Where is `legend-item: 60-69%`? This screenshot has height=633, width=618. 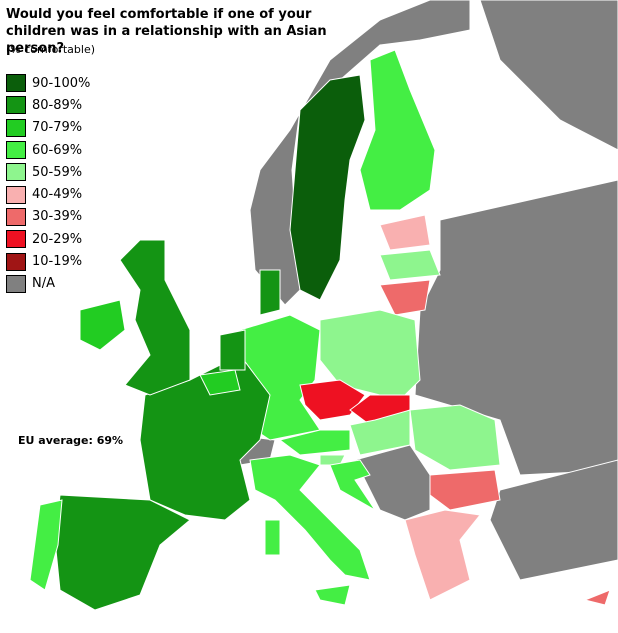
legend-item: 60-69% is located at coordinates (48, 150).